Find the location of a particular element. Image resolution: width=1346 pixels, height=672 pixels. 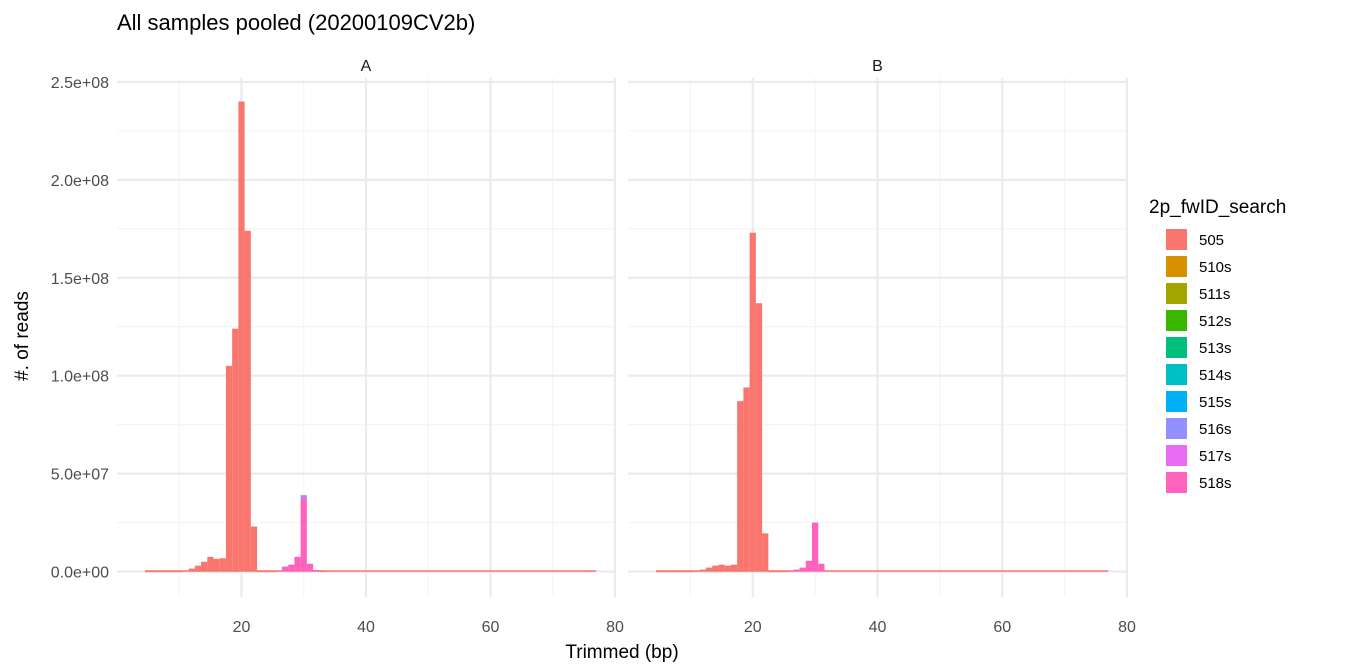

legend-label: 513s is located at coordinates (1215, 348).